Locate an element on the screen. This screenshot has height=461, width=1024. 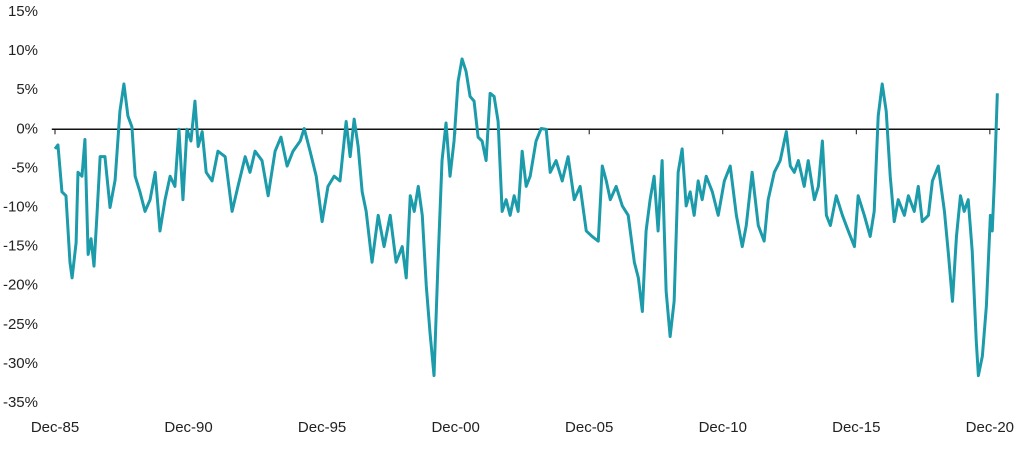
x-tick-label: Dec-05 is located at coordinates (589, 427).